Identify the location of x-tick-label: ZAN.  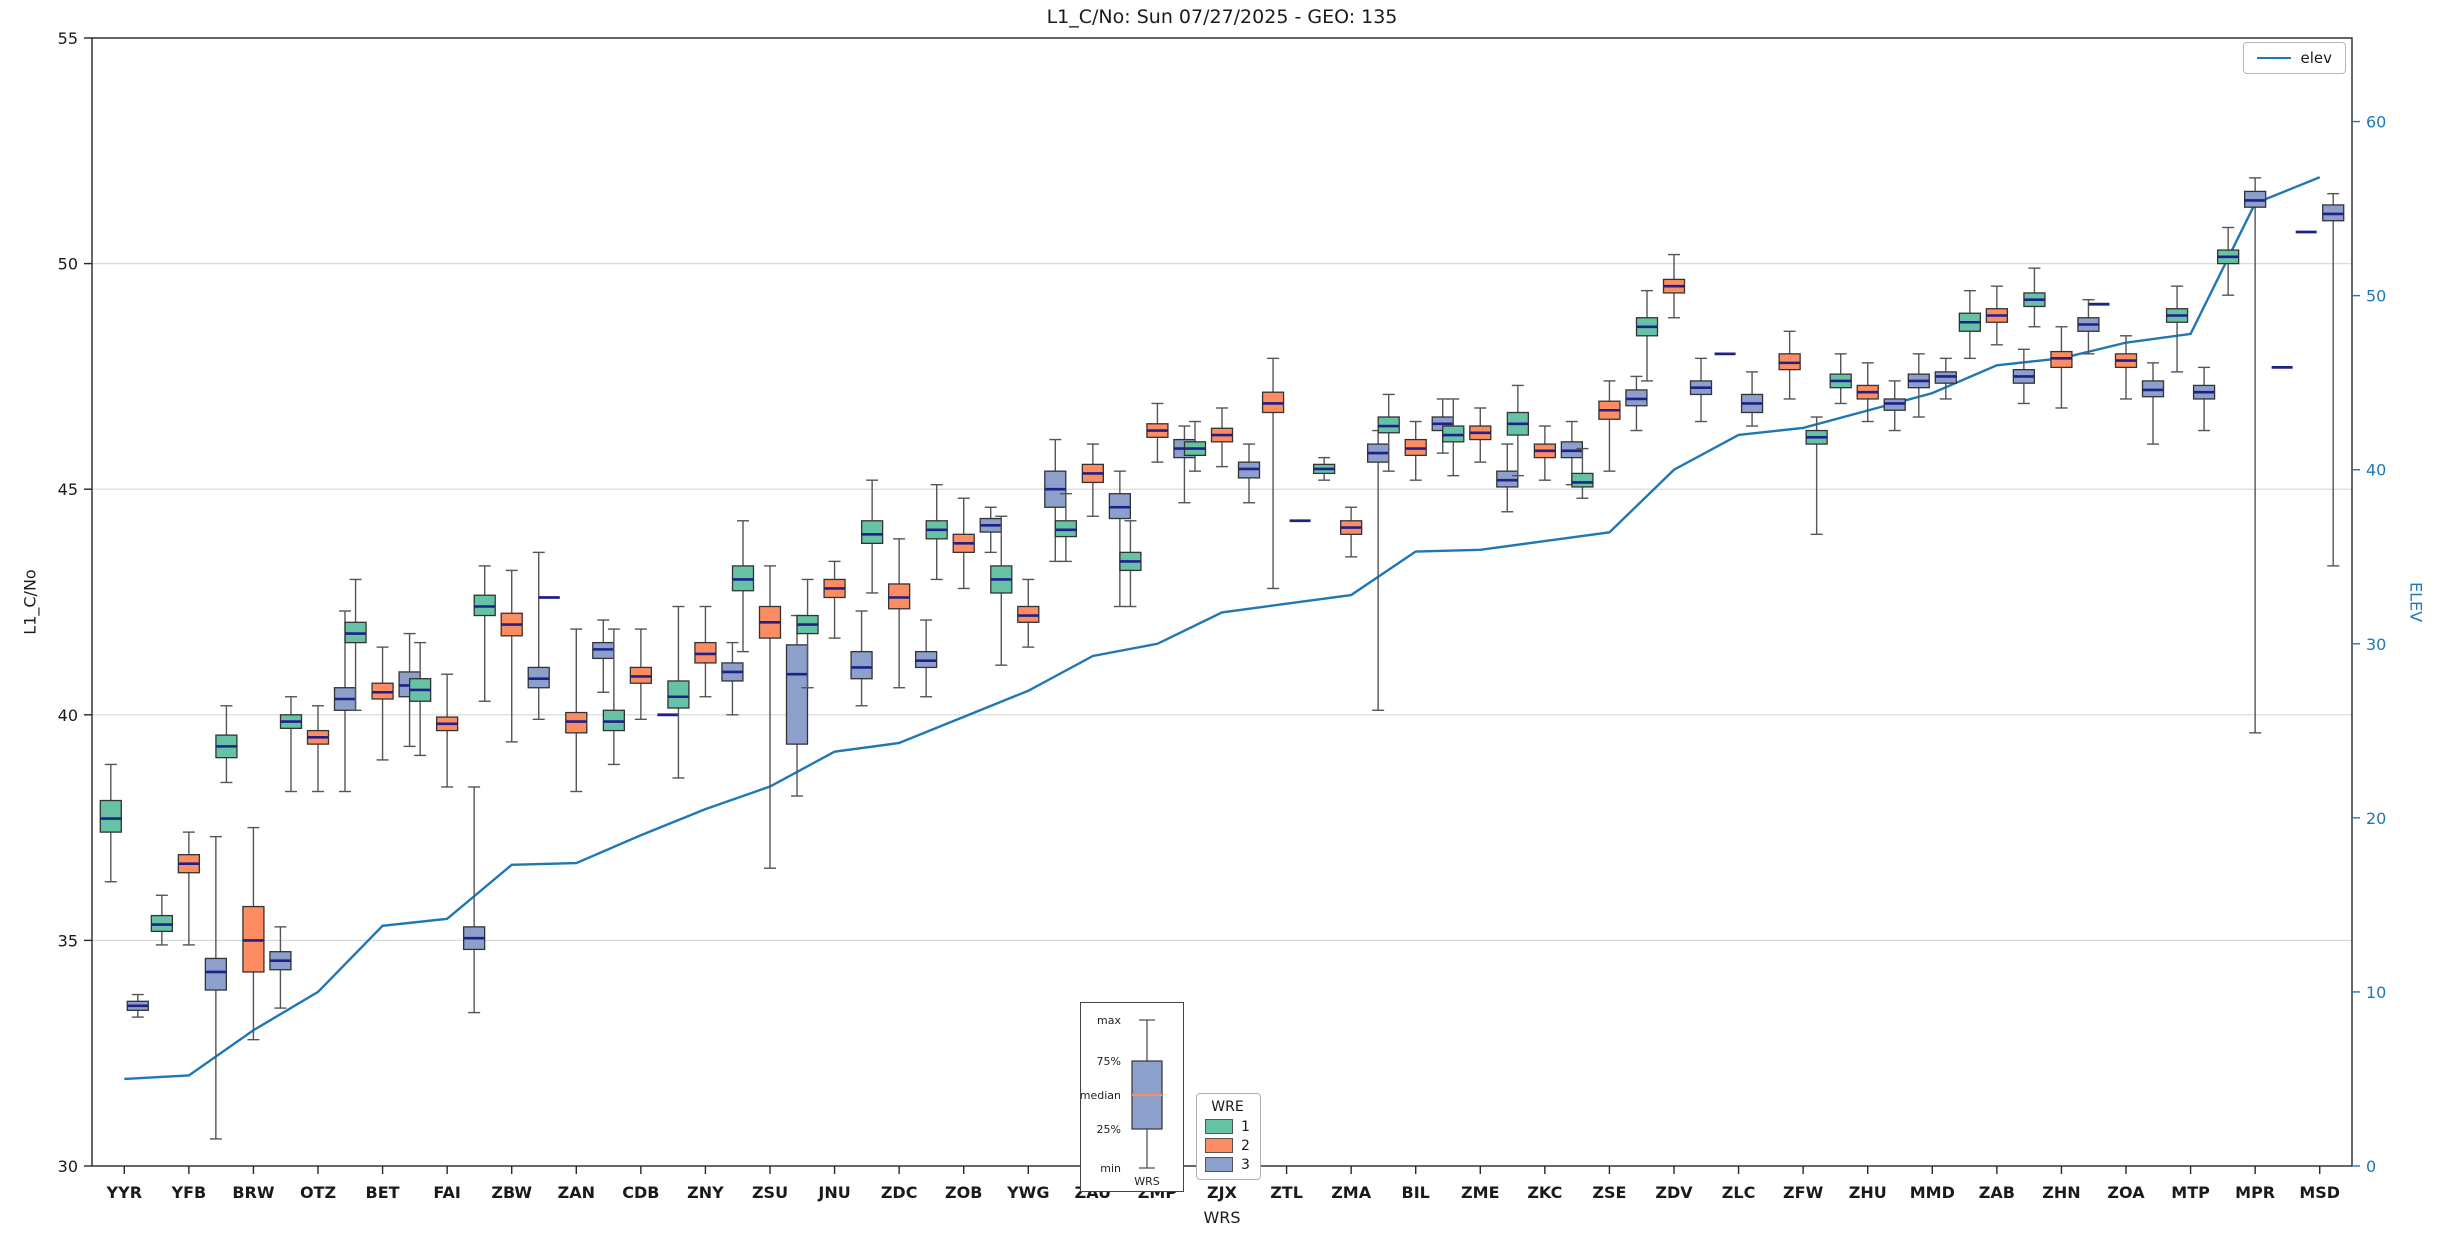
(576, 1192).